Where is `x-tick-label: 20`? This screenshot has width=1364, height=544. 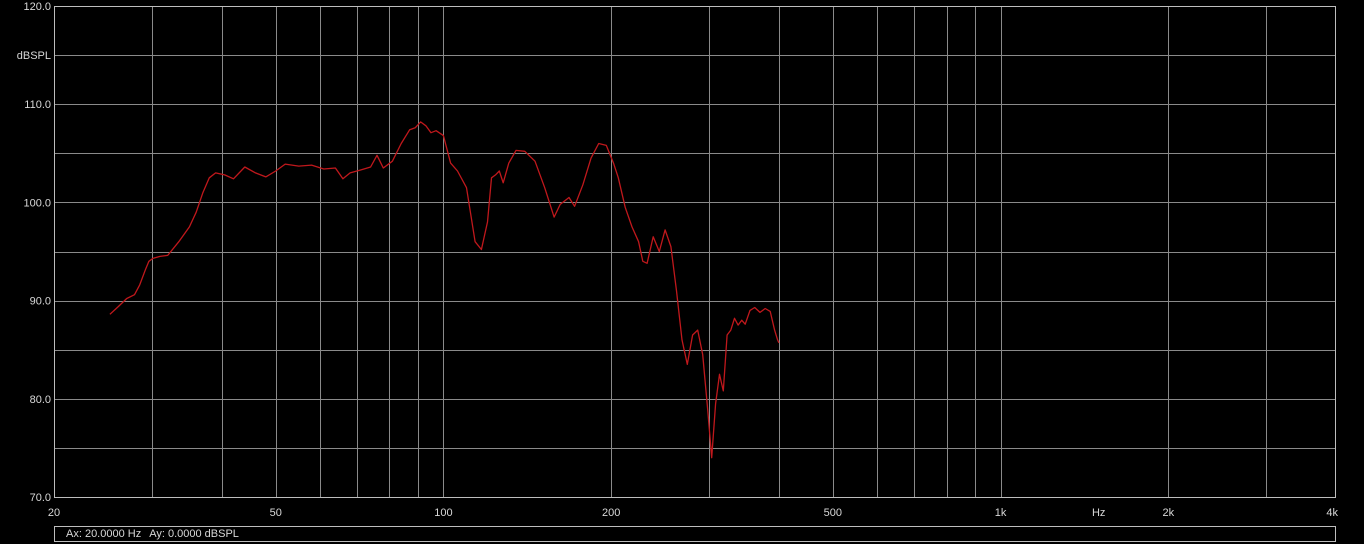
x-tick-label: 20 is located at coordinates (54, 513).